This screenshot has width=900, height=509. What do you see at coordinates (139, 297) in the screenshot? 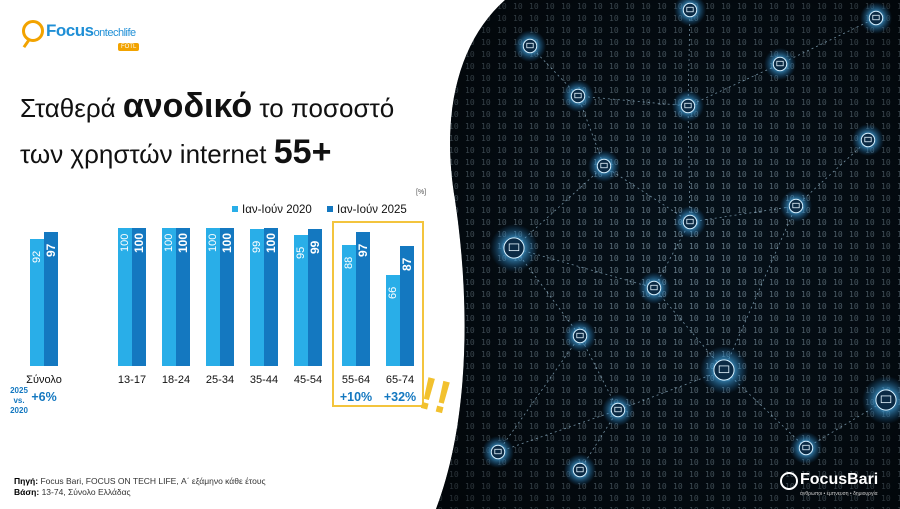
I see `bar-13-17-2025` at bounding box center [139, 297].